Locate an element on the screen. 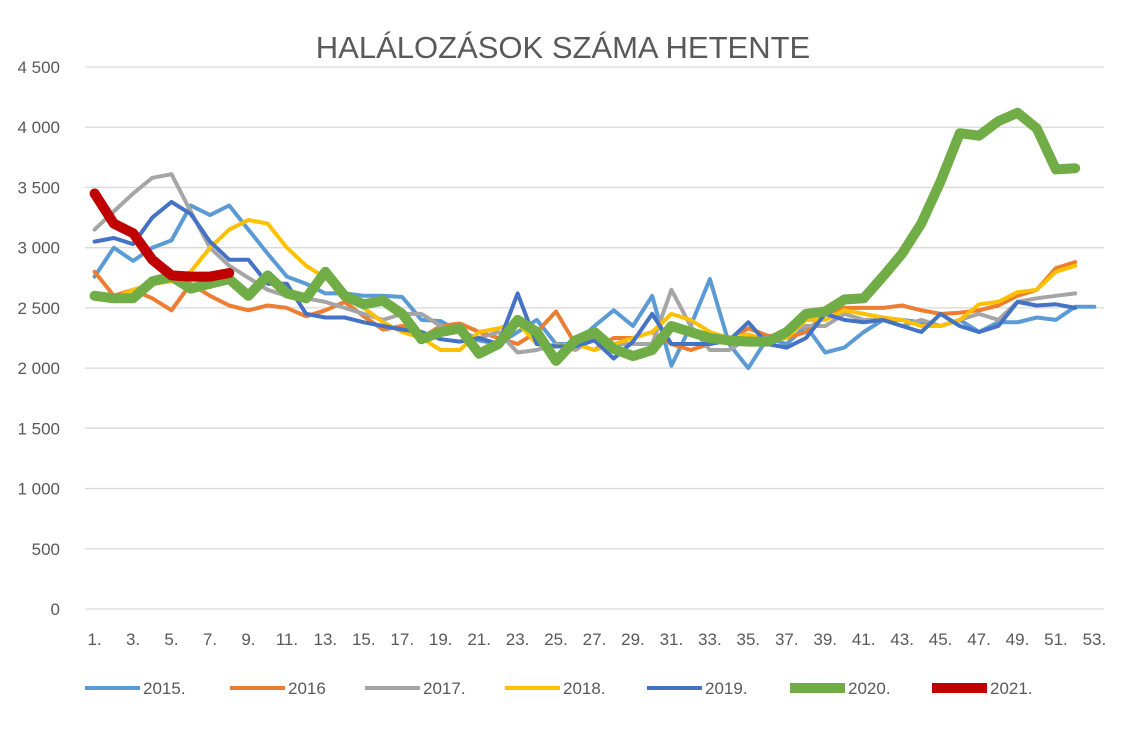 This screenshot has height=734, width=1125. y-tick-label: 4 000 is located at coordinates (38, 127).